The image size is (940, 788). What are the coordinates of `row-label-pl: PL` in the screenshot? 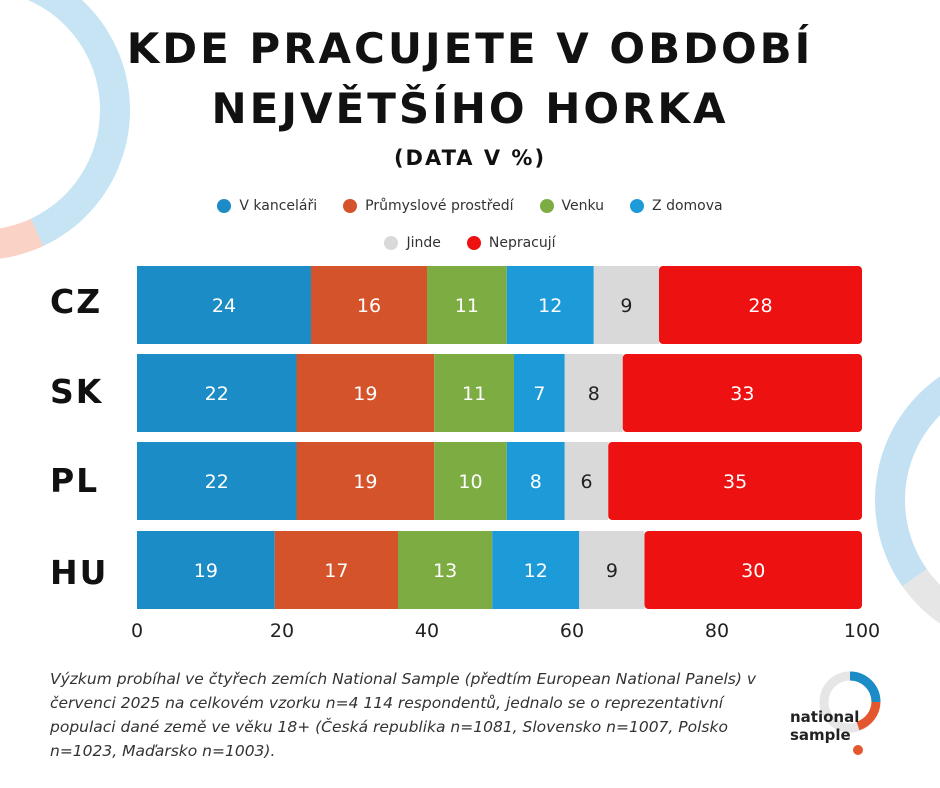 It's located at (75, 480).